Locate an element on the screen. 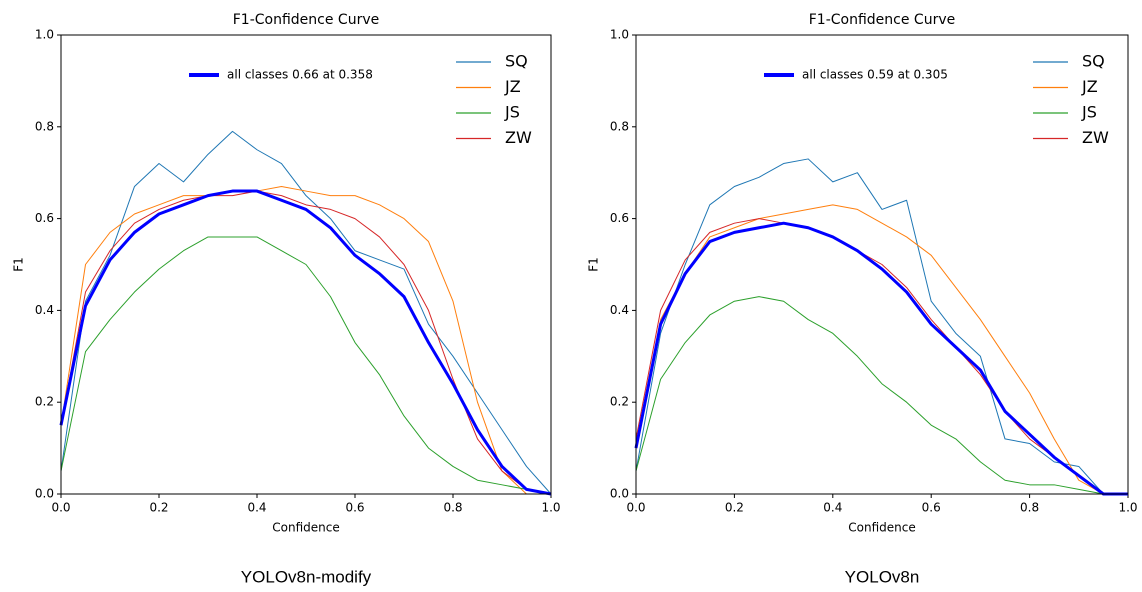 This screenshot has height=592, width=1142. caption: YOLOv8n is located at coordinates (882, 576).